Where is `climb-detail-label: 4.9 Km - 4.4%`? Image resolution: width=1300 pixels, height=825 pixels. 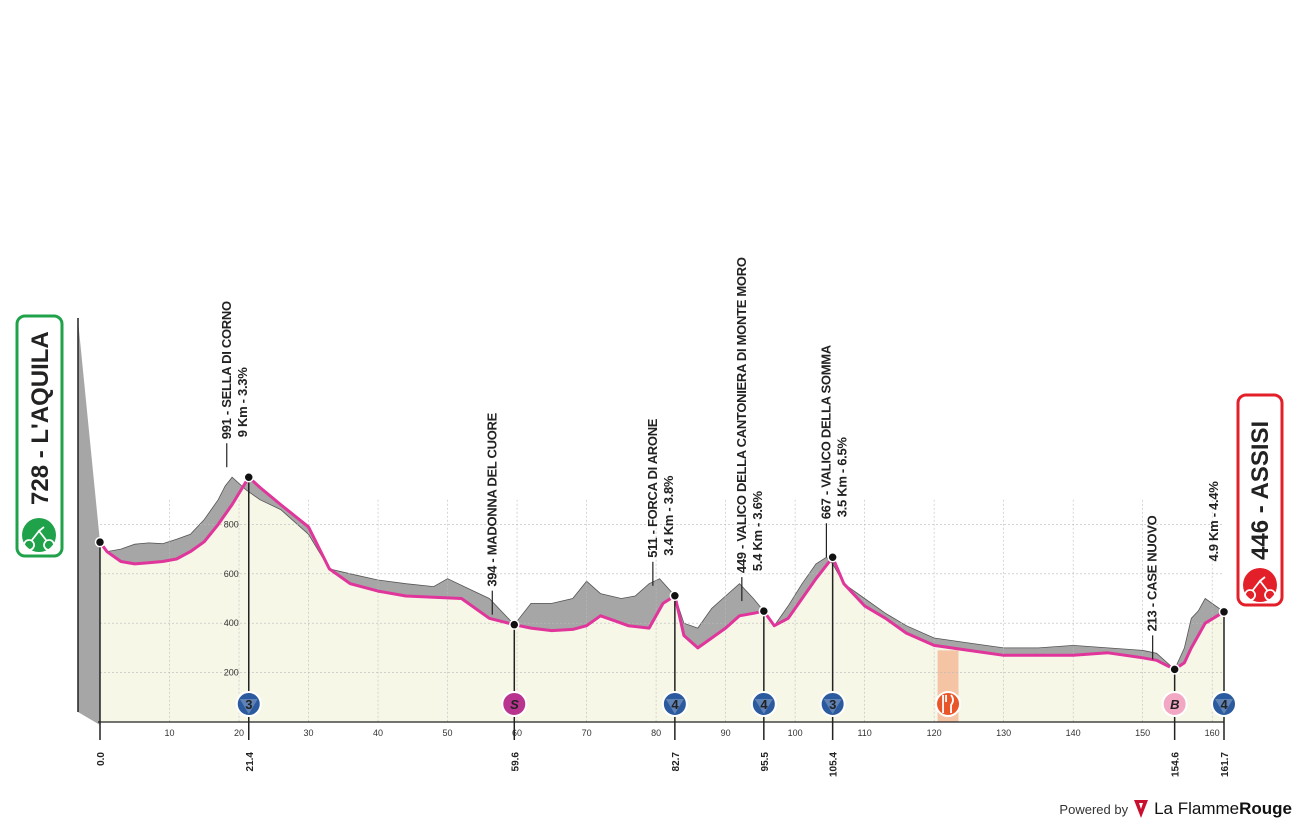 climb-detail-label: 4.9 Km - 4.4% is located at coordinates (1213, 521).